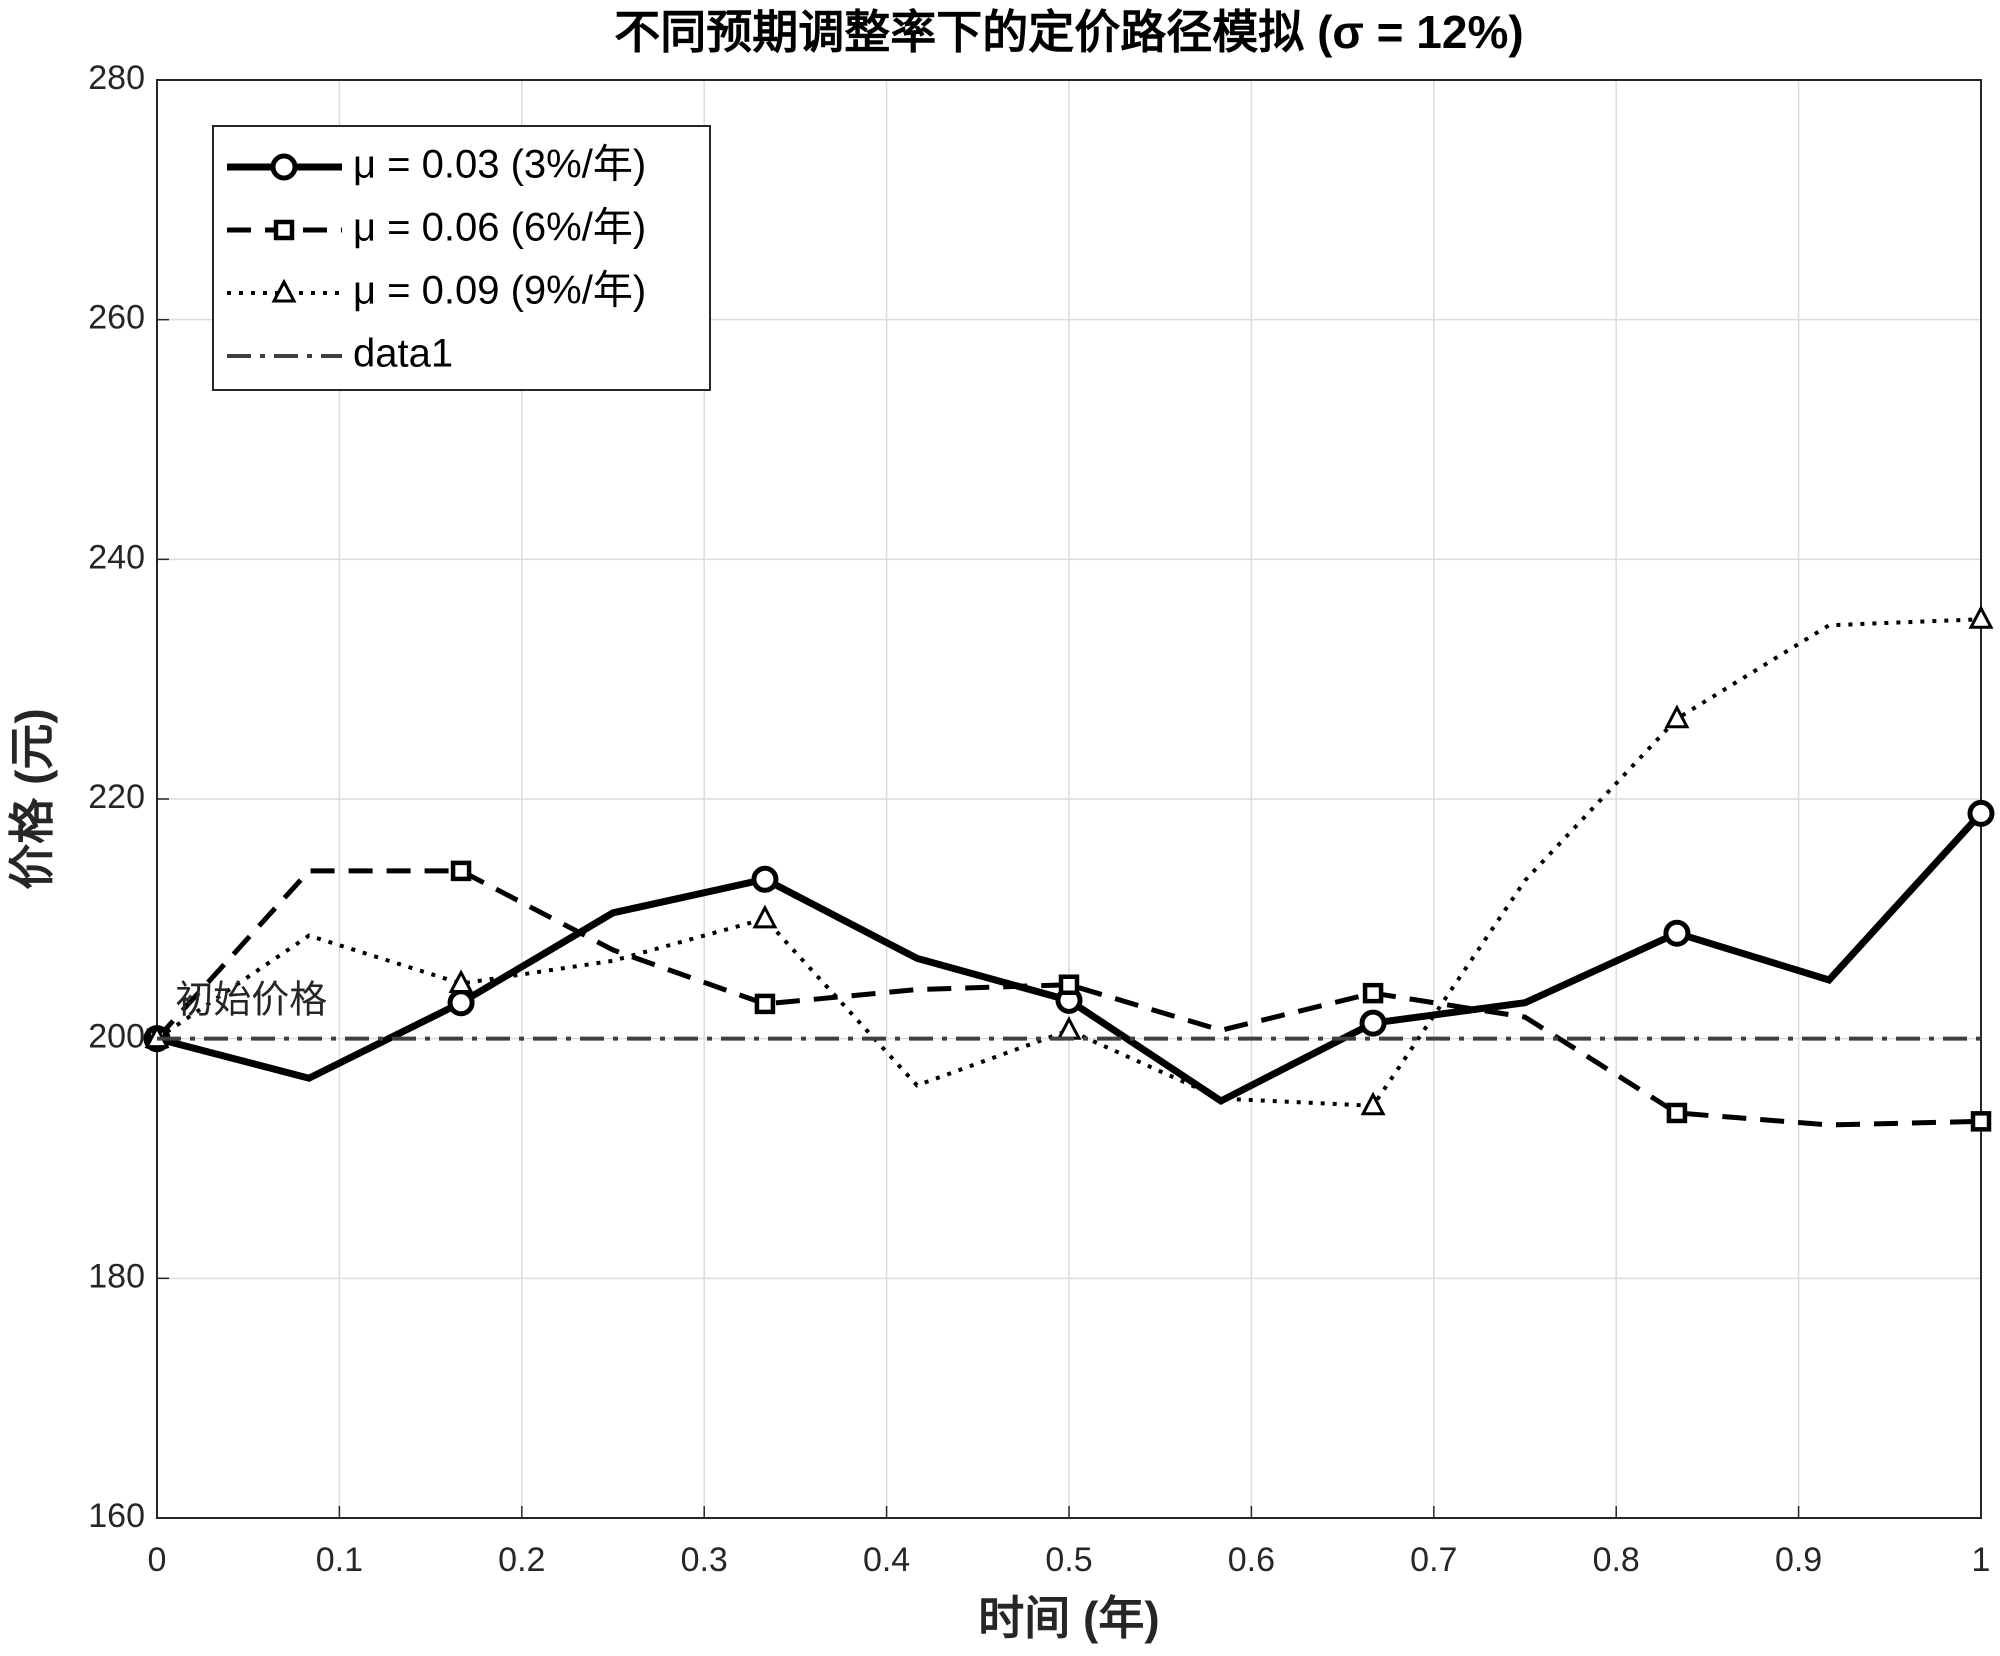 This screenshot has width=2000, height=1656. Describe the element at coordinates (1251, 1560) in the screenshot. I see `x-tick-label: 0.6` at that location.